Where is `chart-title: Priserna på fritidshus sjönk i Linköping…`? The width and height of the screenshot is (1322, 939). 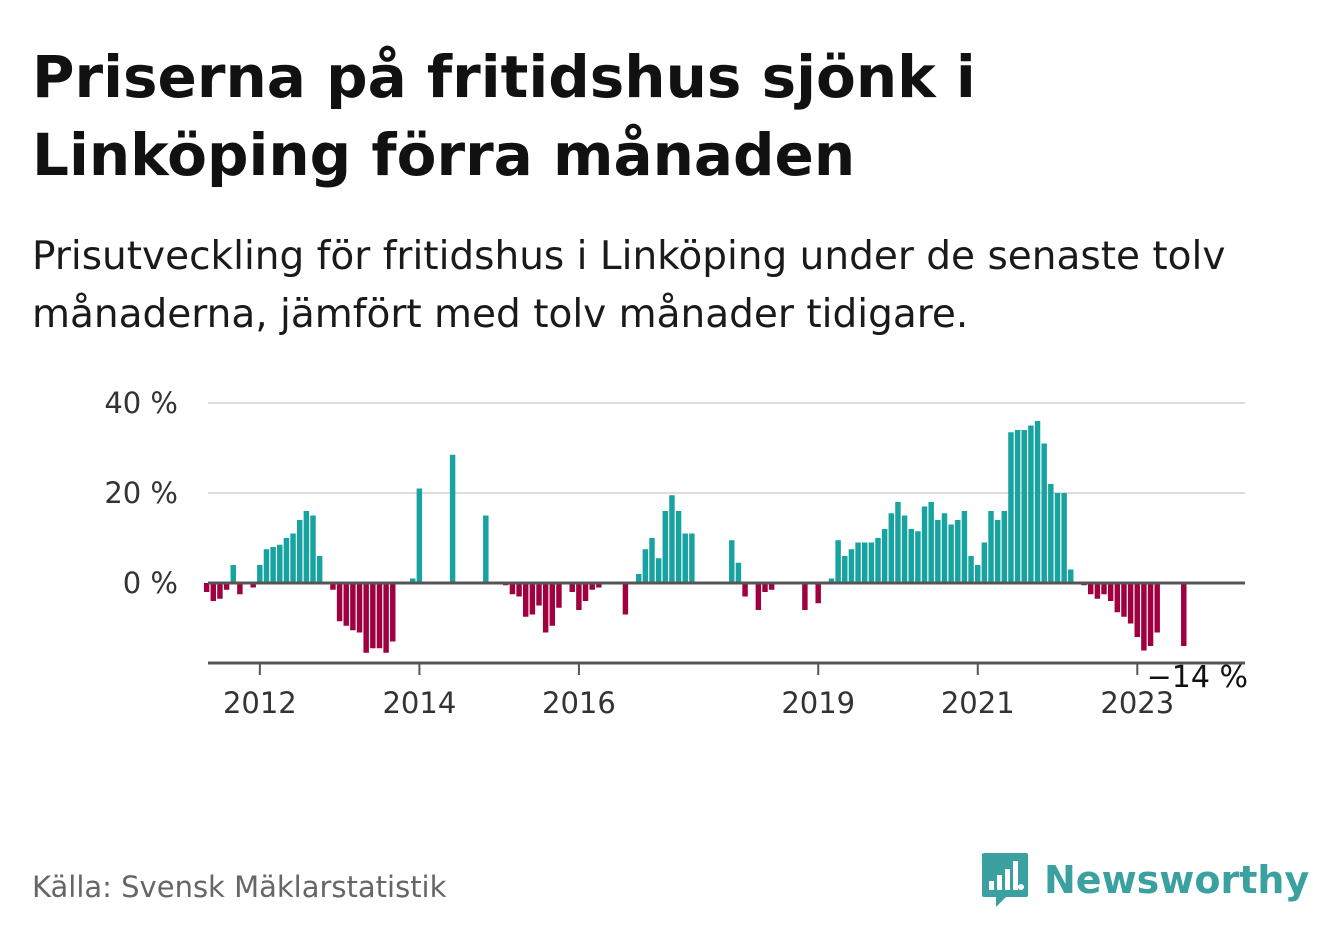
chart-title: Priserna på fritidshus sjönk i Linköping… is located at coordinates (504, 116).